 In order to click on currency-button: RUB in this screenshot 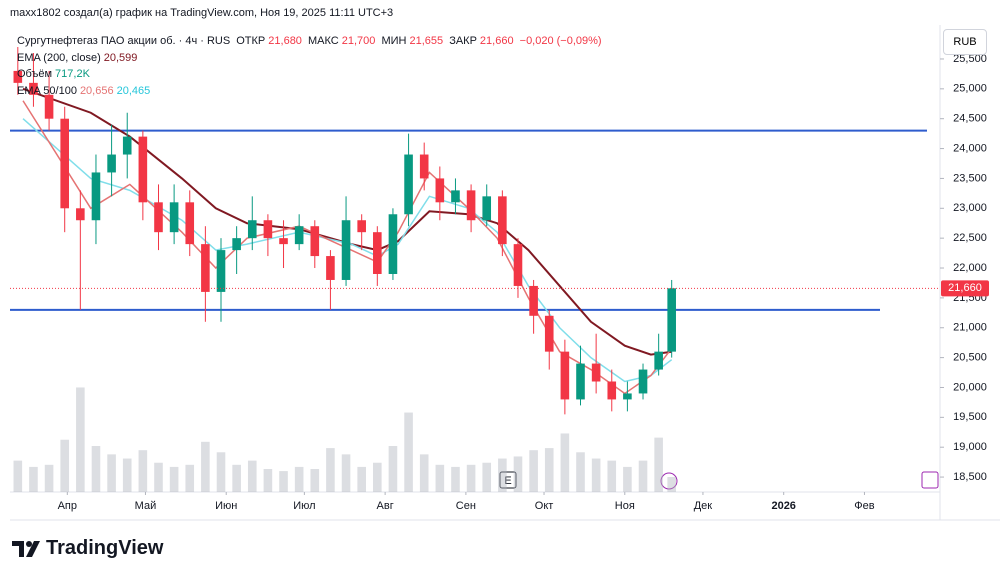, I will do `click(965, 42)`.